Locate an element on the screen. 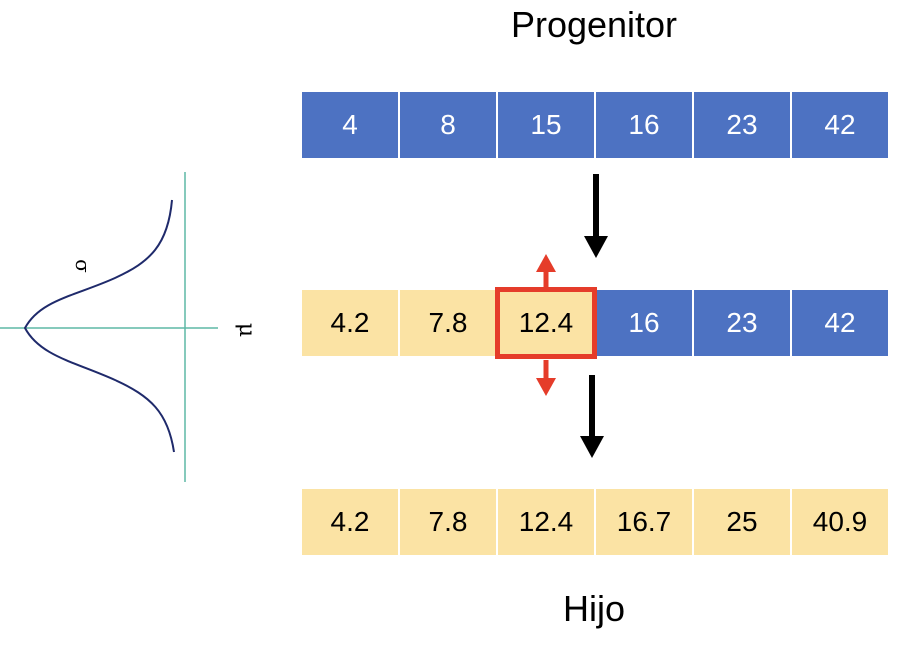 Image resolution: width=918 pixels, height=646 pixels. mu-label: μ is located at coordinates (246, 330).